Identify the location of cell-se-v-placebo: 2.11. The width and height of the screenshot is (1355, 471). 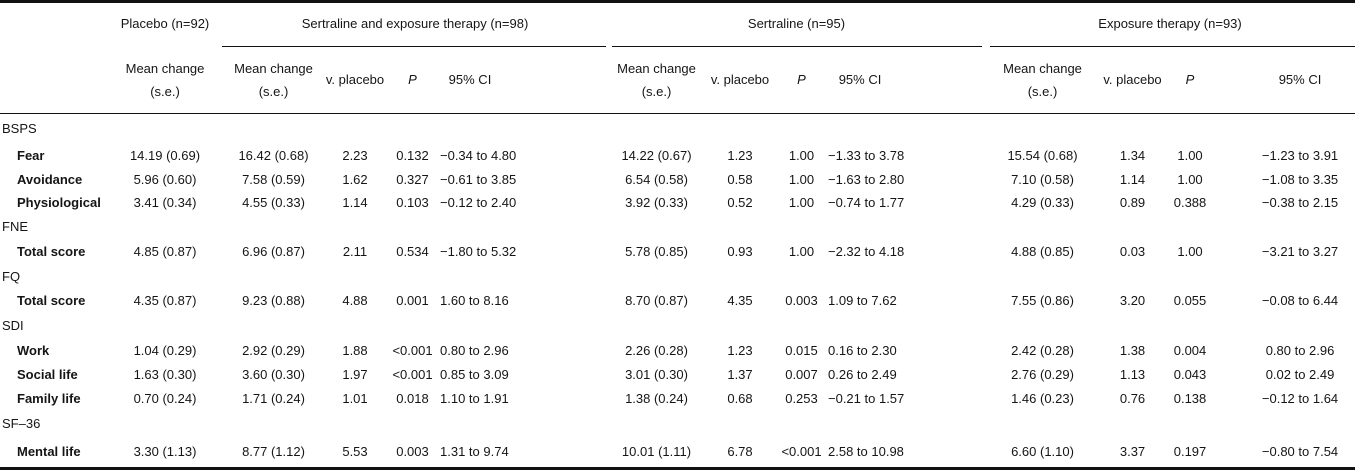
(355, 251).